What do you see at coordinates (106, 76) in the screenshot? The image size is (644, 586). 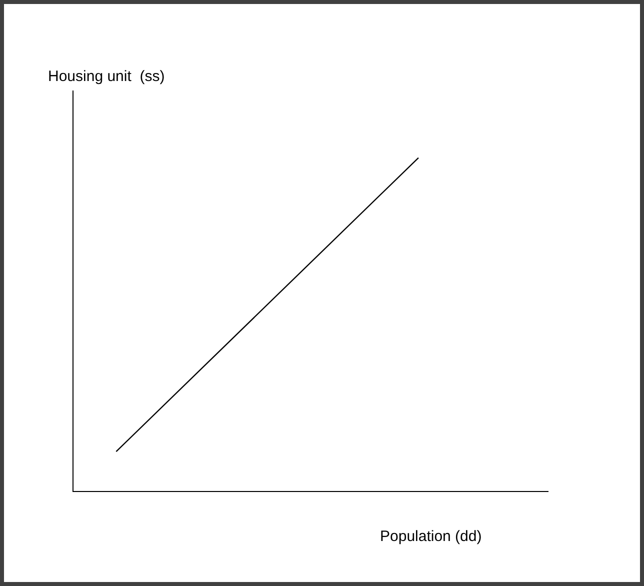 I see `y-axis-title: Housing unit (ss)` at bounding box center [106, 76].